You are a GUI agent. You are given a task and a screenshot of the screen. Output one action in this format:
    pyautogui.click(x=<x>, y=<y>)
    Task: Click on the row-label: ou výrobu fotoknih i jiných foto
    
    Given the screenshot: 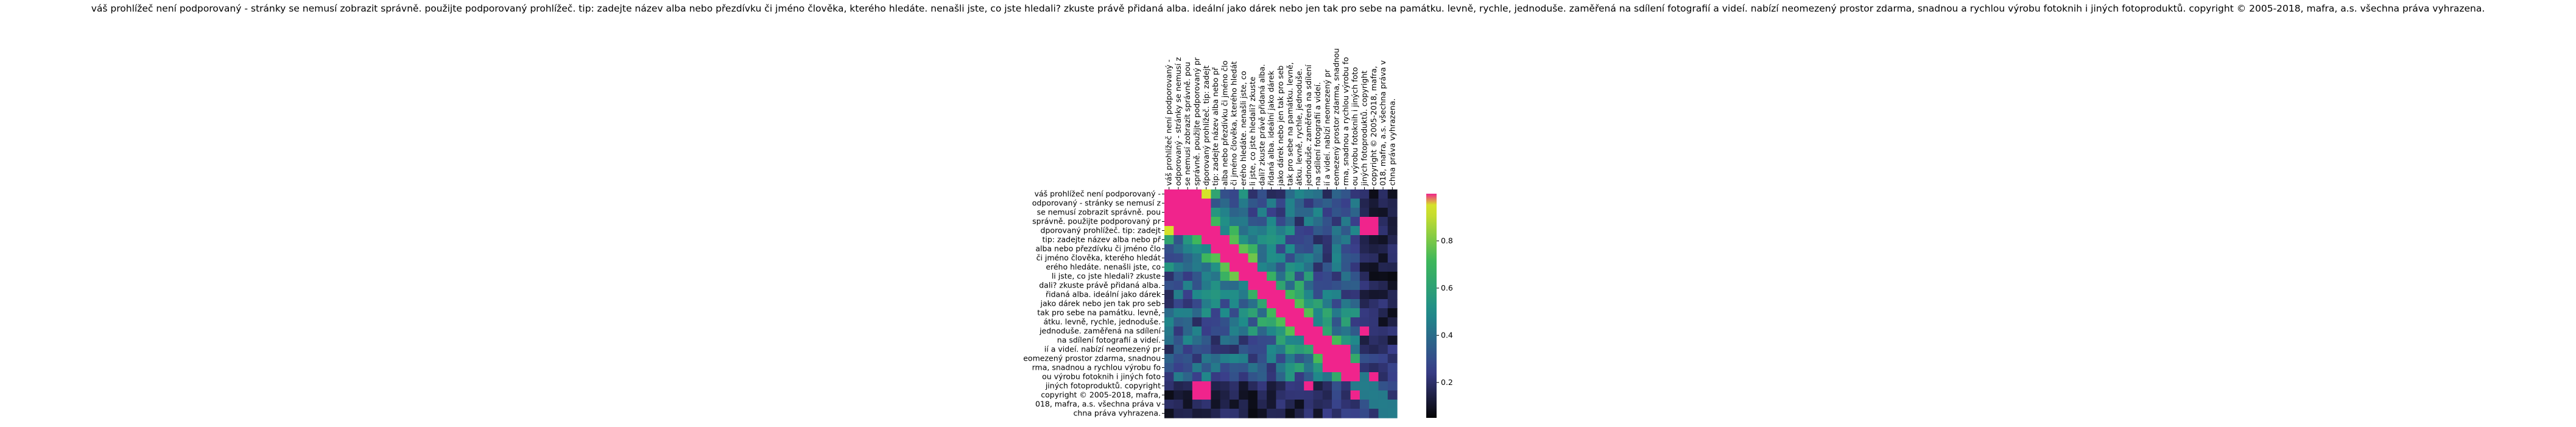 What is the action you would take?
    pyautogui.click(x=1101, y=377)
    